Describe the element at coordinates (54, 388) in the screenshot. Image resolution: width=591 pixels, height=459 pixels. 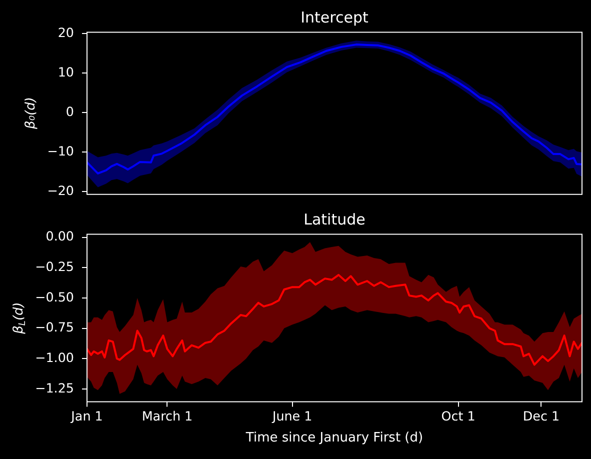
I see `y-tick-label: −1.25` at that location.